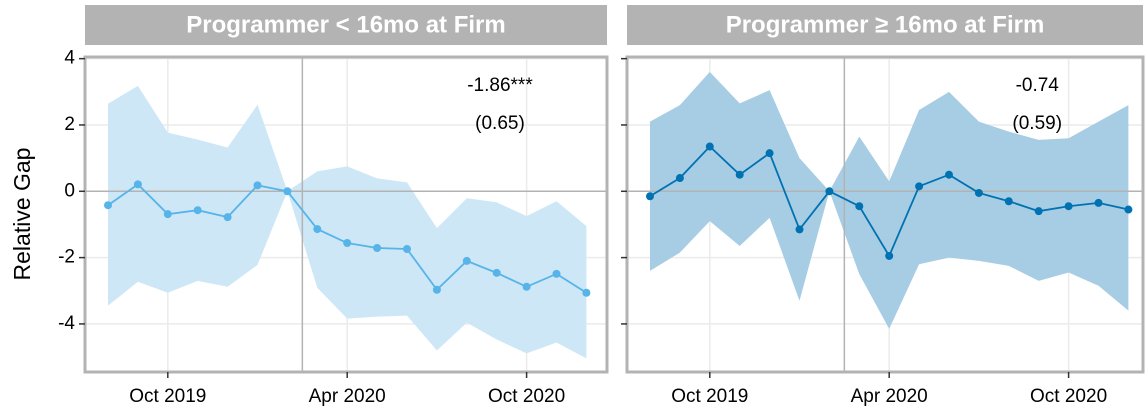  What do you see at coordinates (500, 123) in the screenshot?
I see `annotation: (0.65)` at bounding box center [500, 123].